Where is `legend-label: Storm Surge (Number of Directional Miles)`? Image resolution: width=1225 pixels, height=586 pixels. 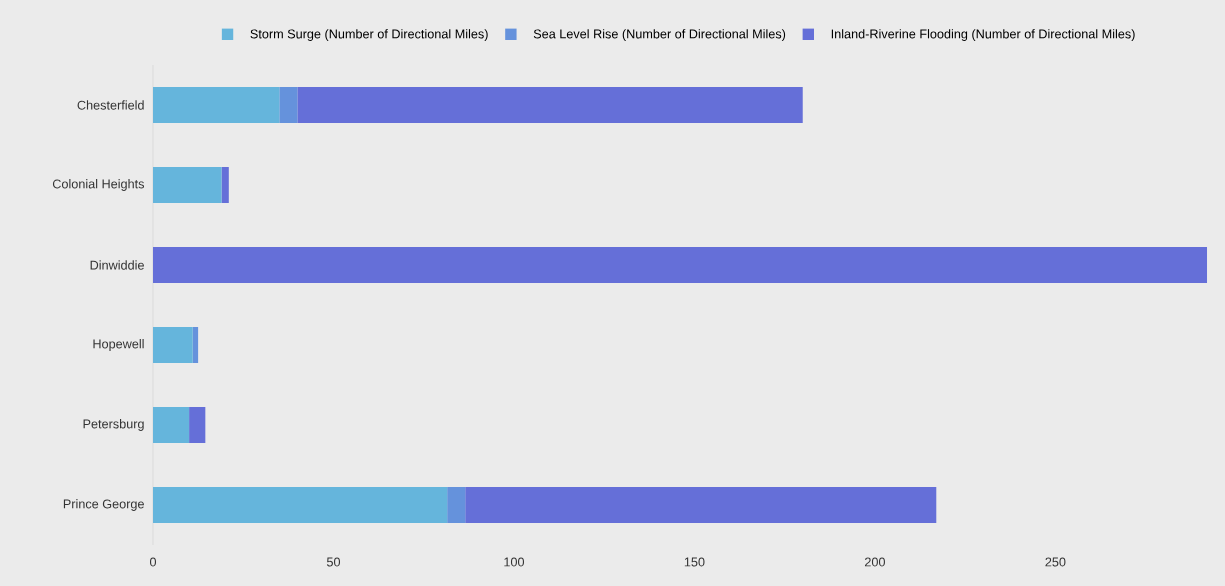
legend-label: Storm Surge (Number of Directional Miles) is located at coordinates (369, 35).